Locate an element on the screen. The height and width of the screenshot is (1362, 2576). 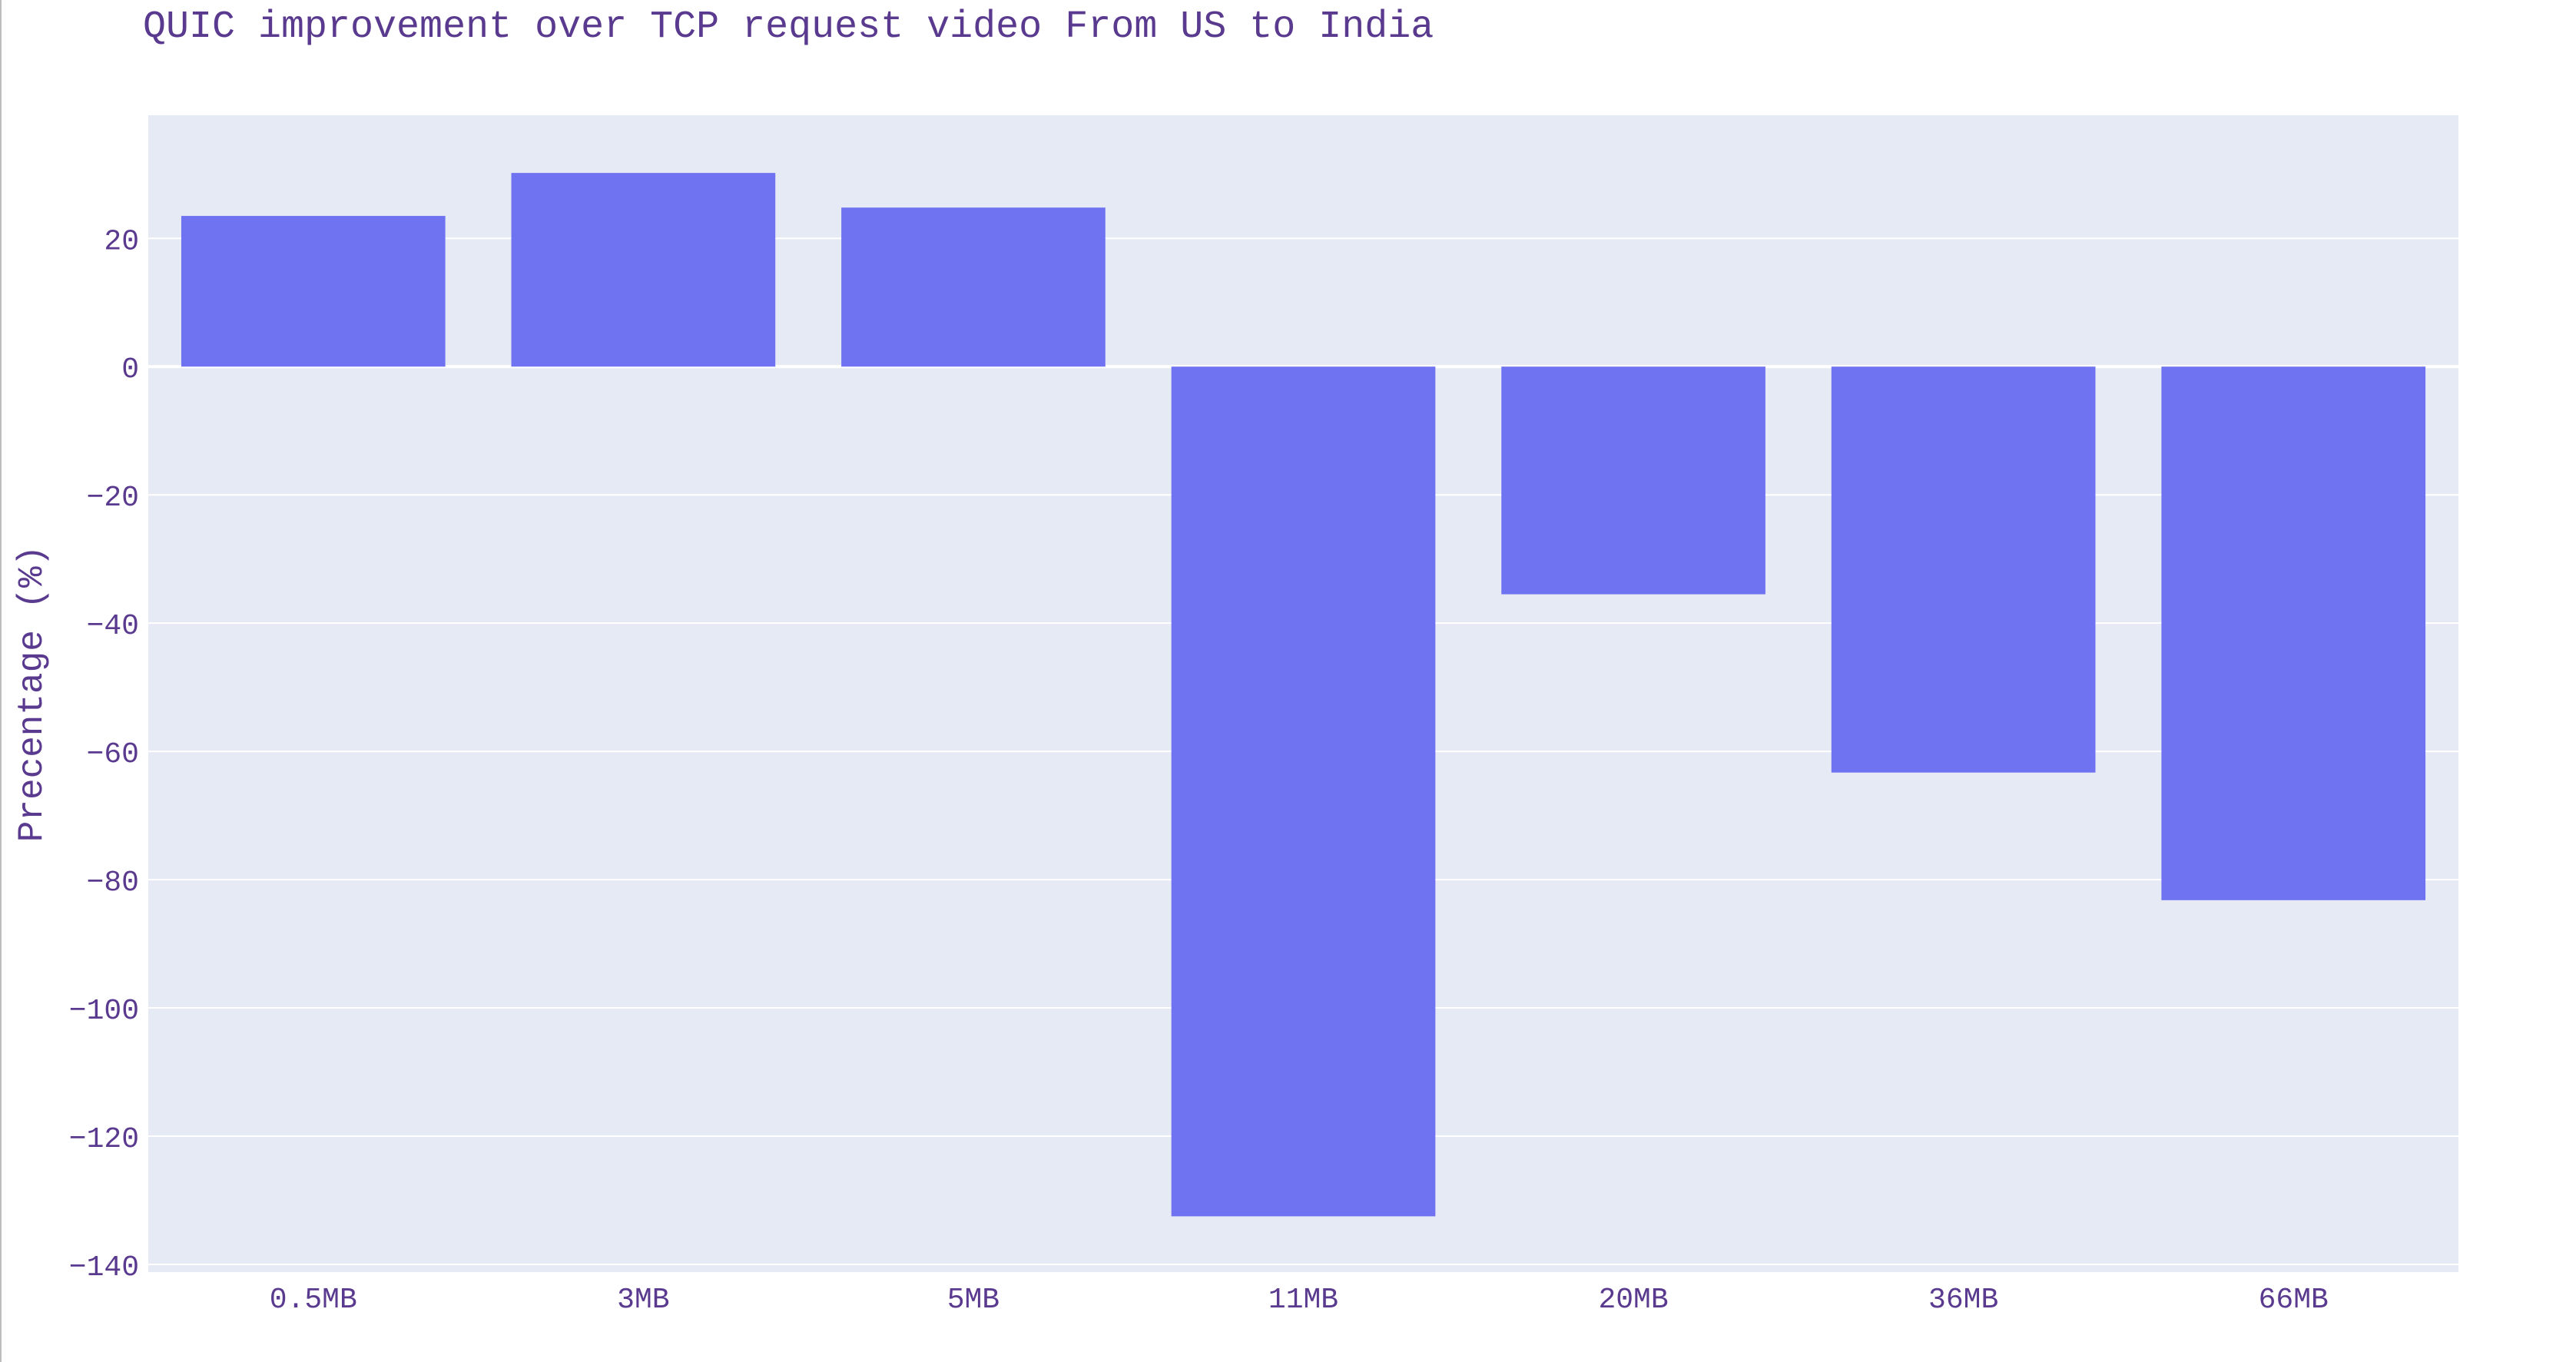
x-tick-label: 5MB is located at coordinates (973, 1300).